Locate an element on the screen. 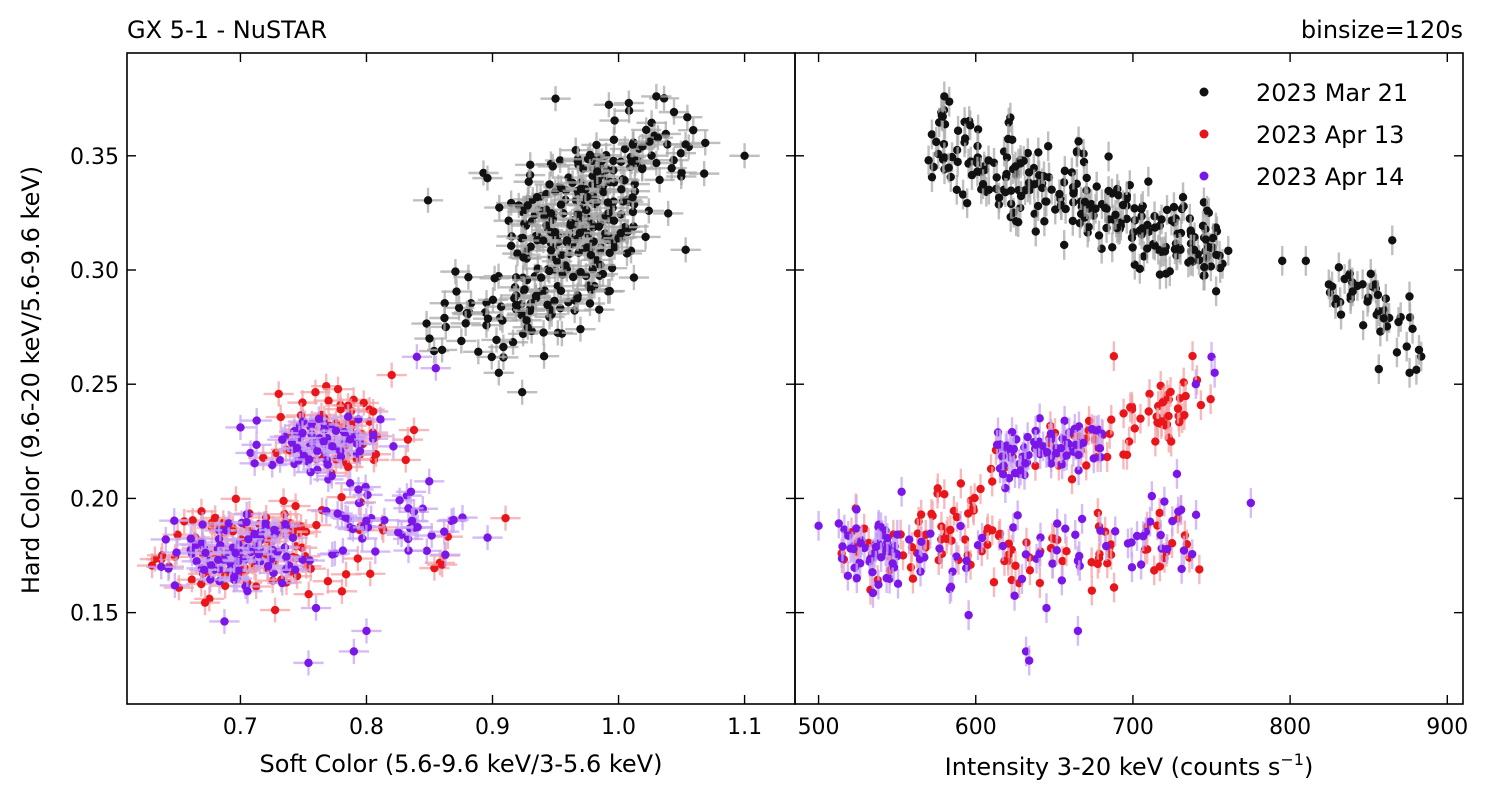 The height and width of the screenshot is (803, 1495). x-tick-label: 0.9 is located at coordinates (492, 727).